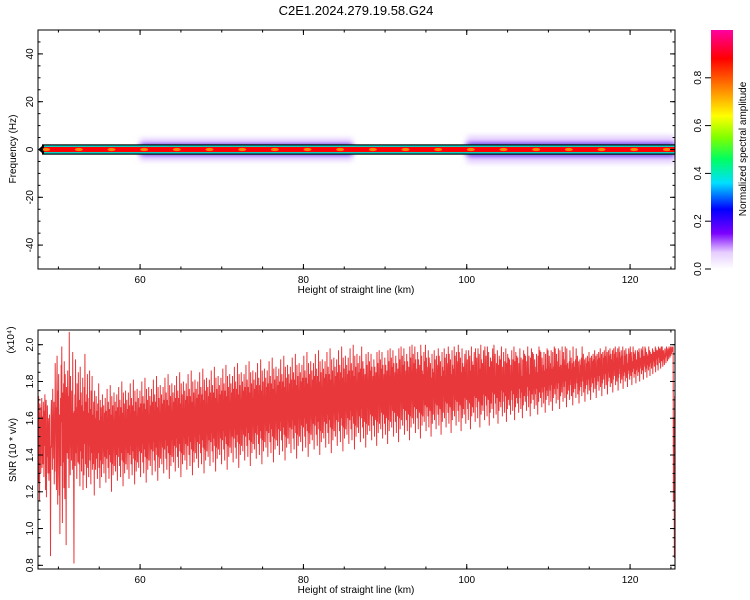 The height and width of the screenshot is (600, 750). What do you see at coordinates (466, 580) in the screenshot?
I see `snr-xtick-label: 100` at bounding box center [466, 580].